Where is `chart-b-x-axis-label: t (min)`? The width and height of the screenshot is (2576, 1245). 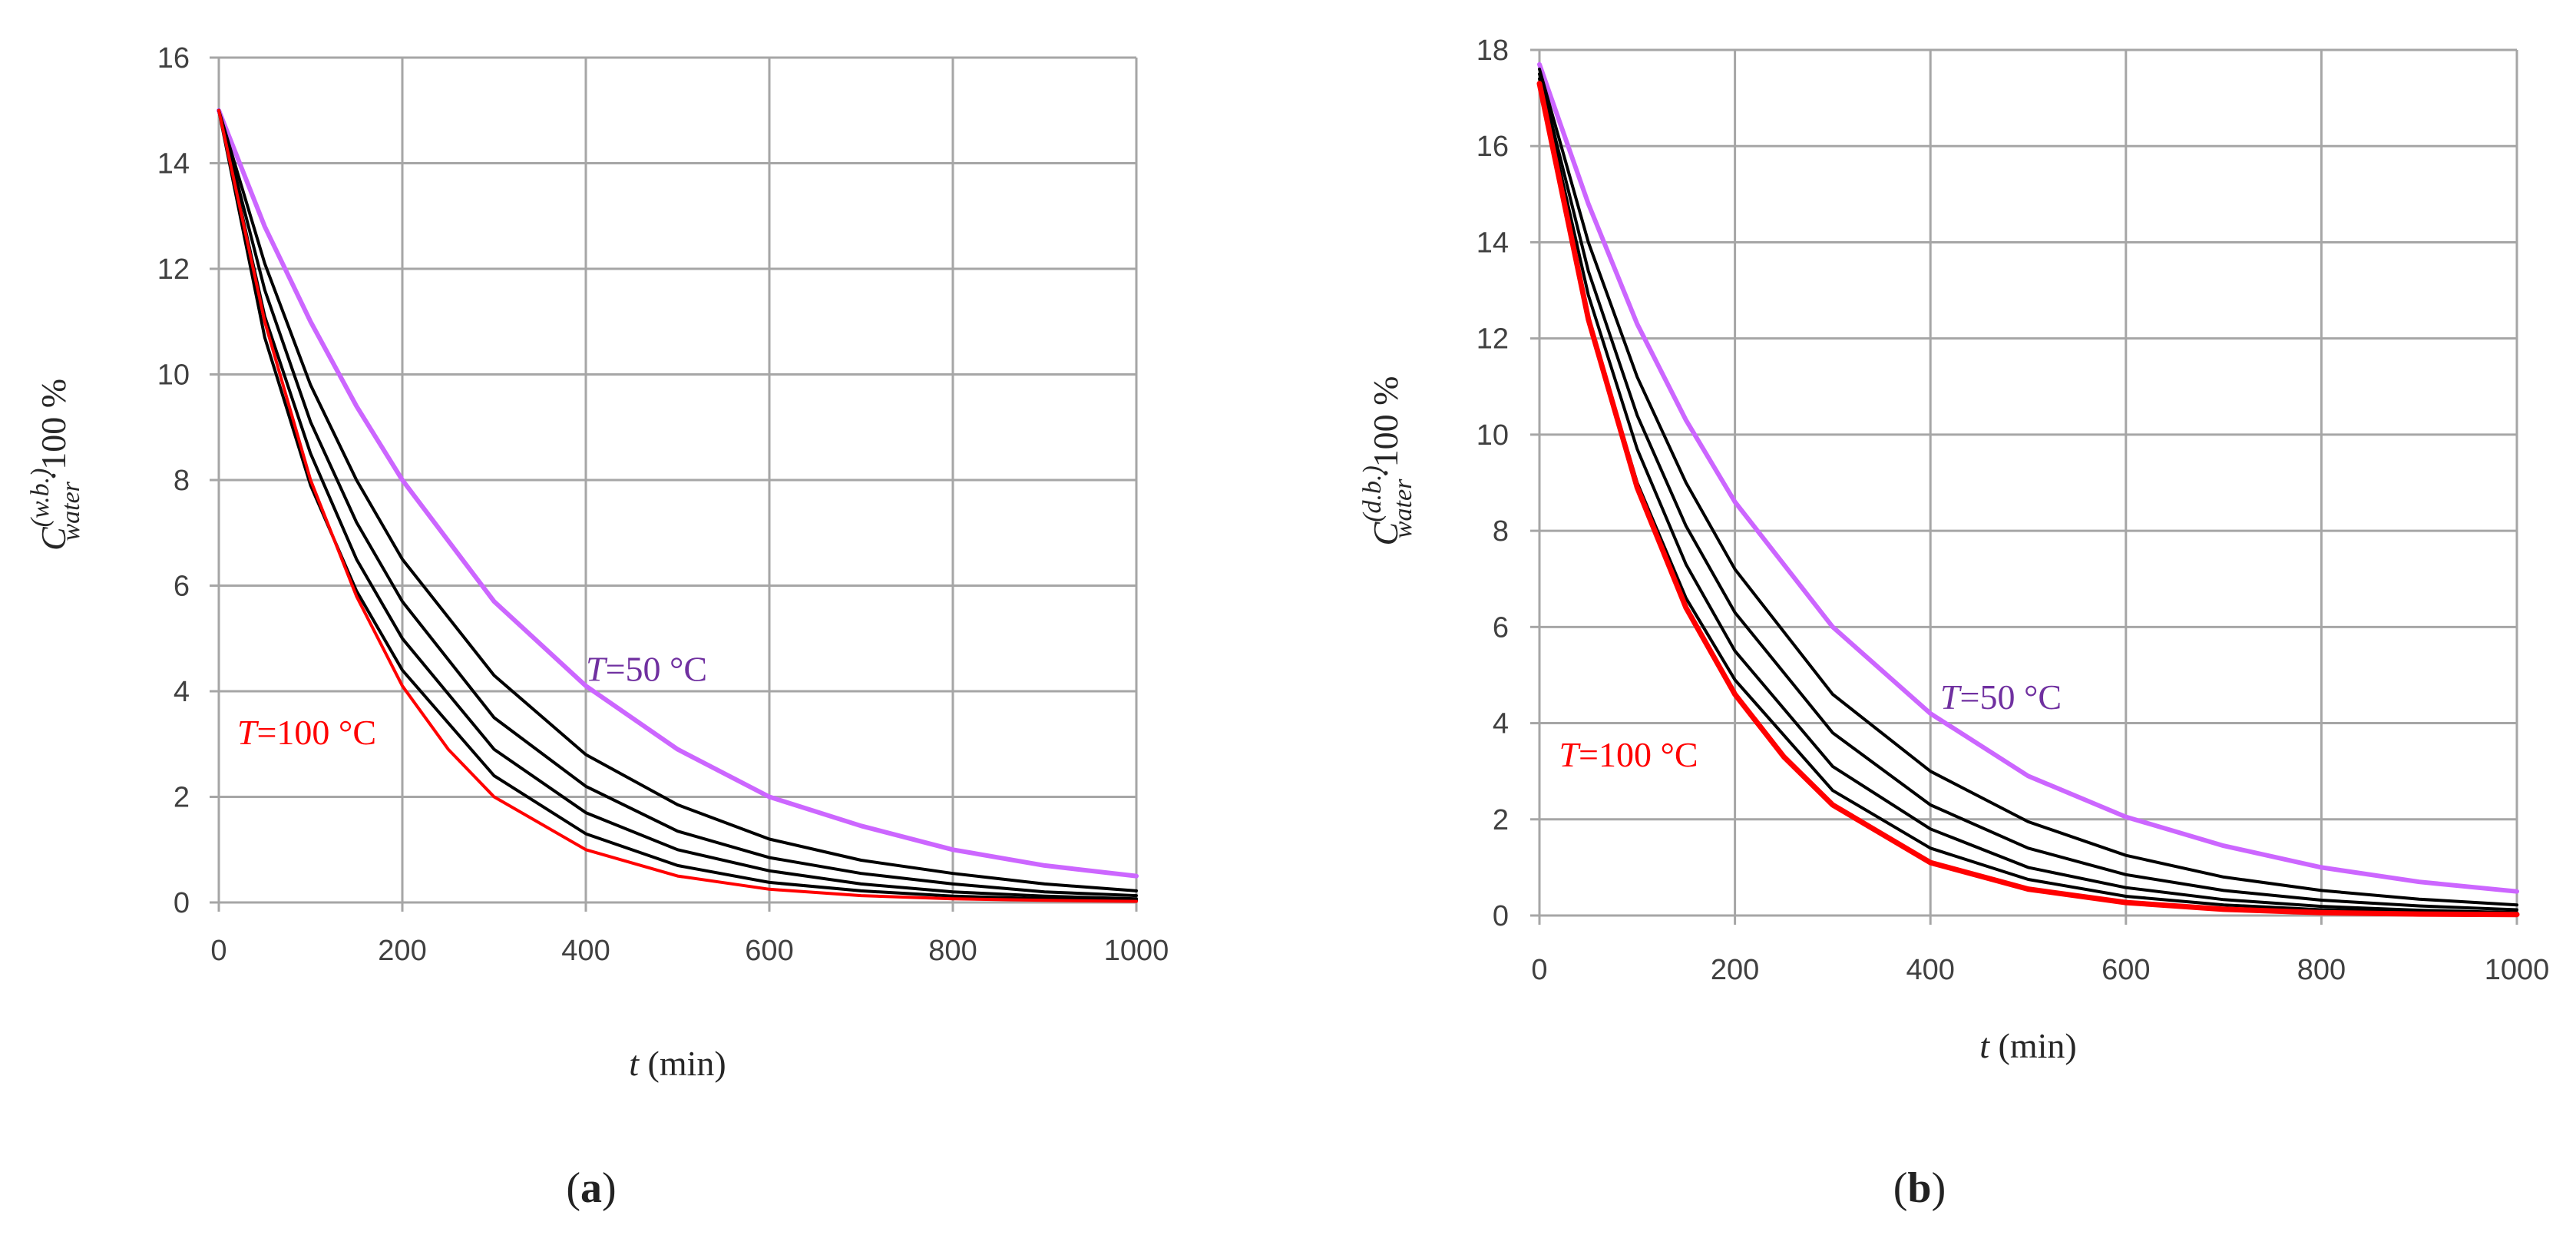
chart-b-x-axis-label: t (min) is located at coordinates (2027, 1045).